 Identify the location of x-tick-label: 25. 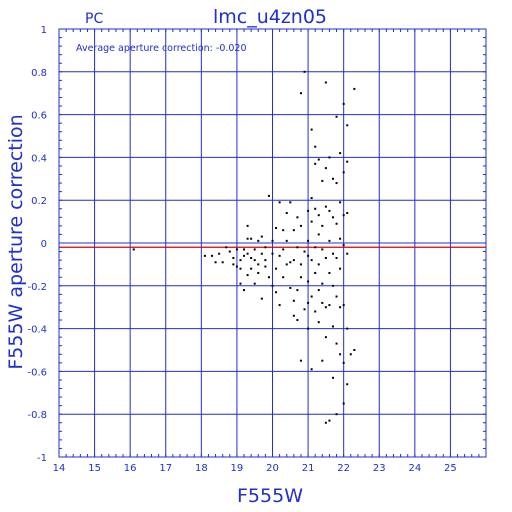
(450, 468).